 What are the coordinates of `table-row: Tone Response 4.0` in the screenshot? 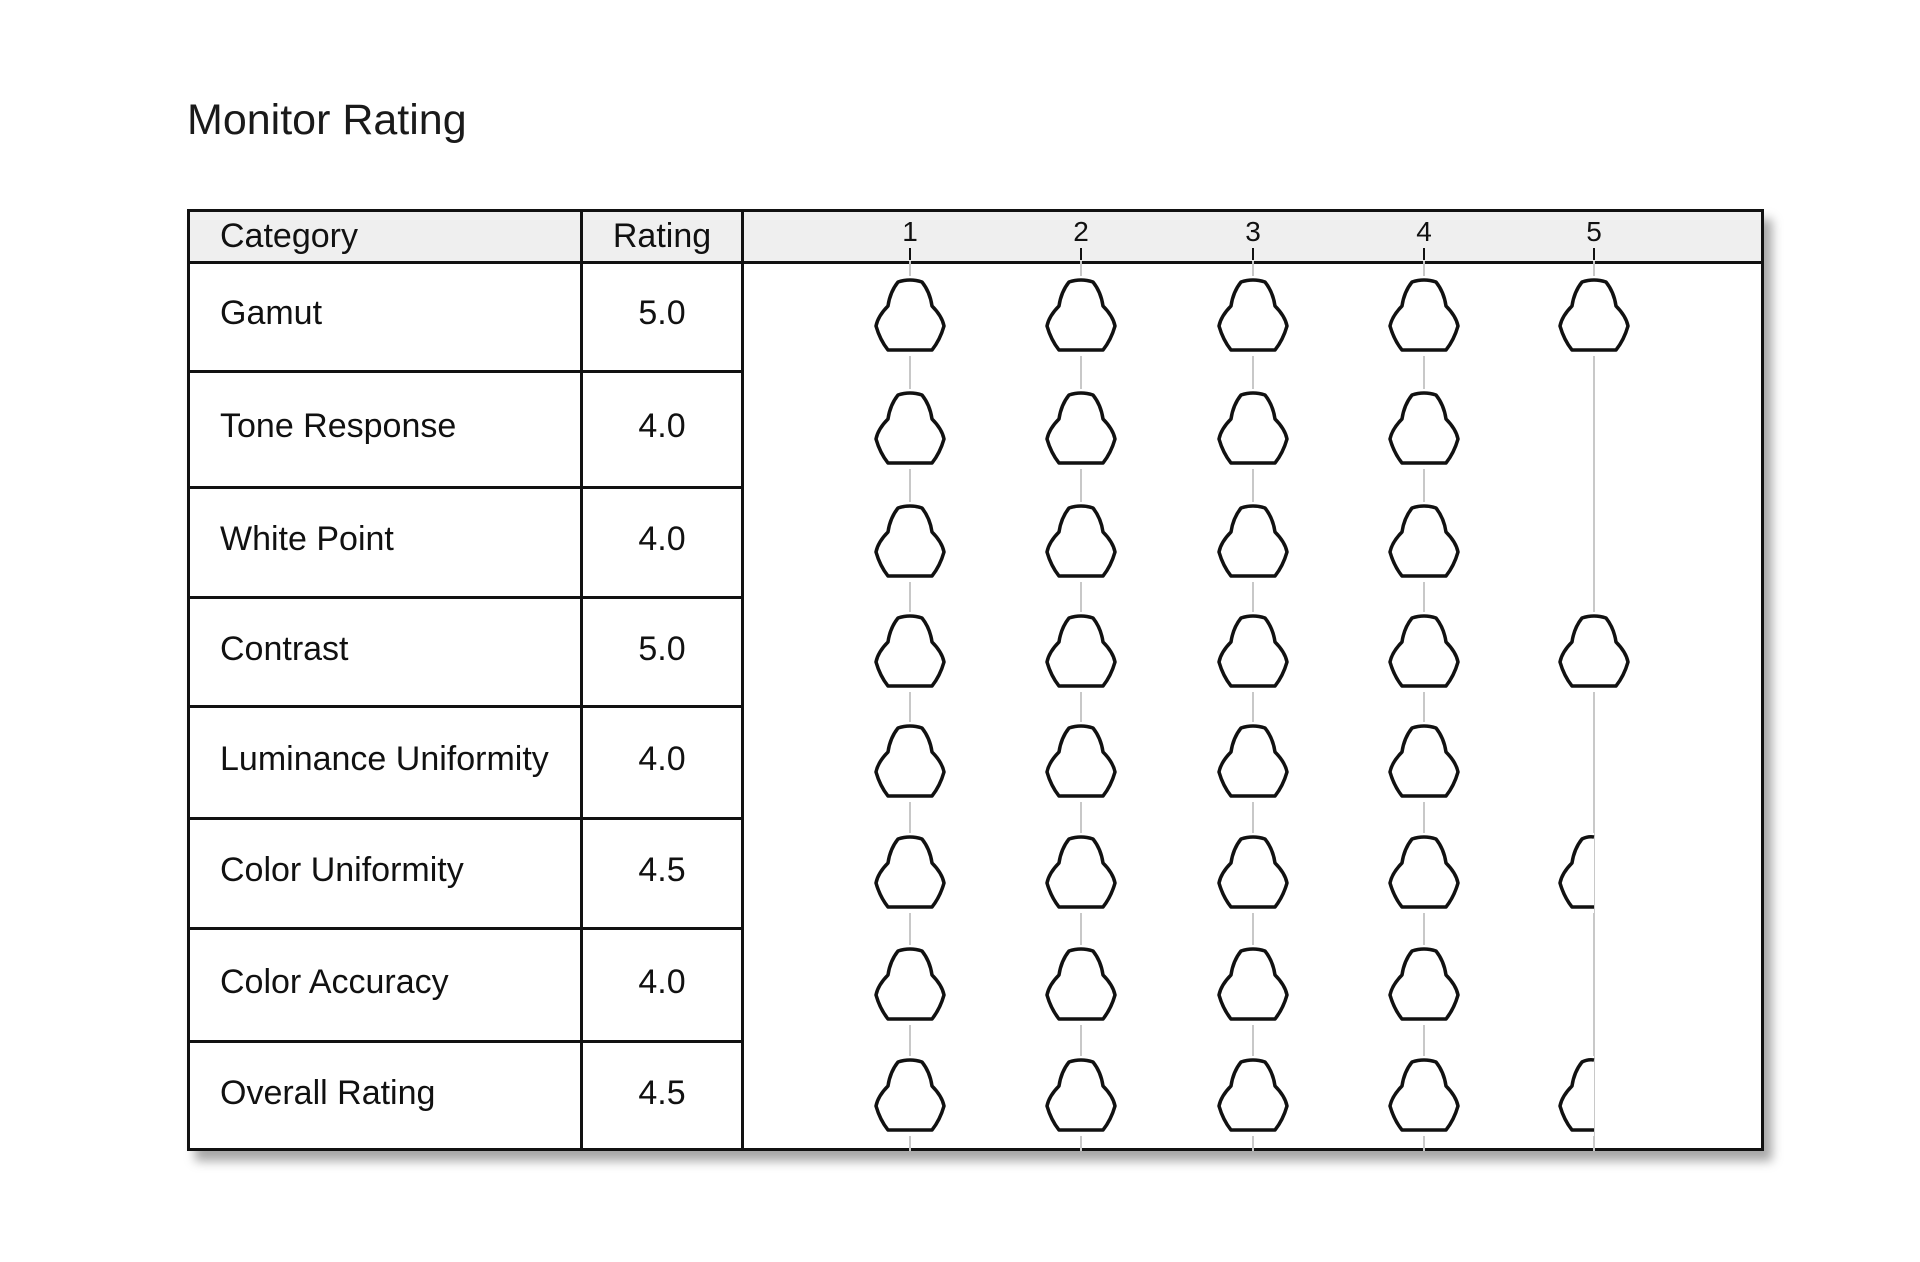 It's located at (467, 429).